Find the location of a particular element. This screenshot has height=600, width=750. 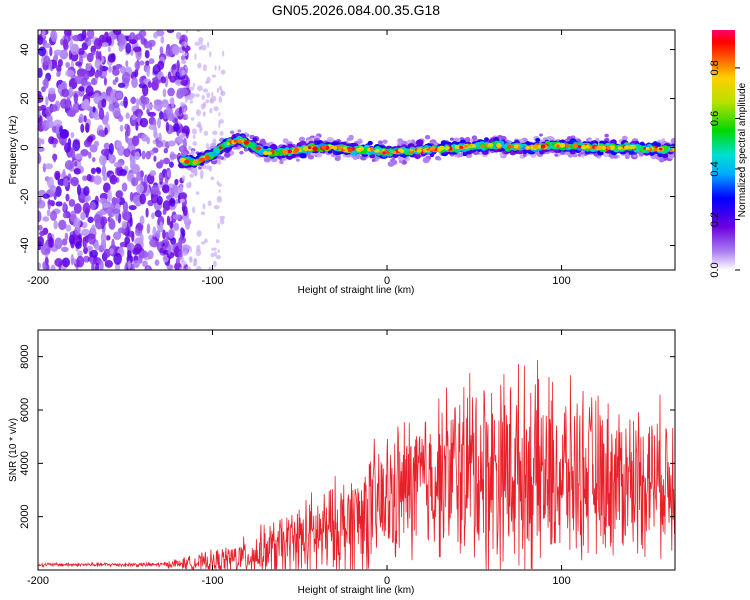

spectrogram-x-tick-label: -100 is located at coordinates (213, 281).